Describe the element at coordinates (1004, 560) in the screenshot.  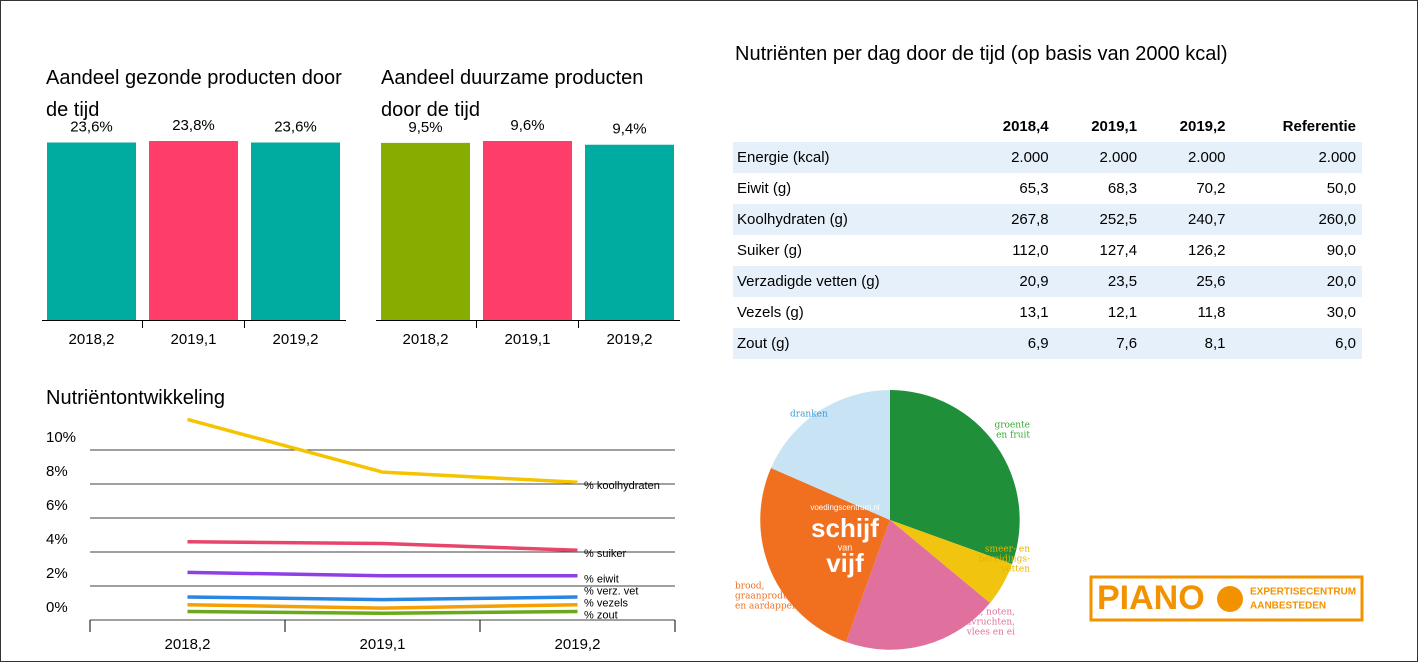
I see `pie-label: bereidings-` at that location.